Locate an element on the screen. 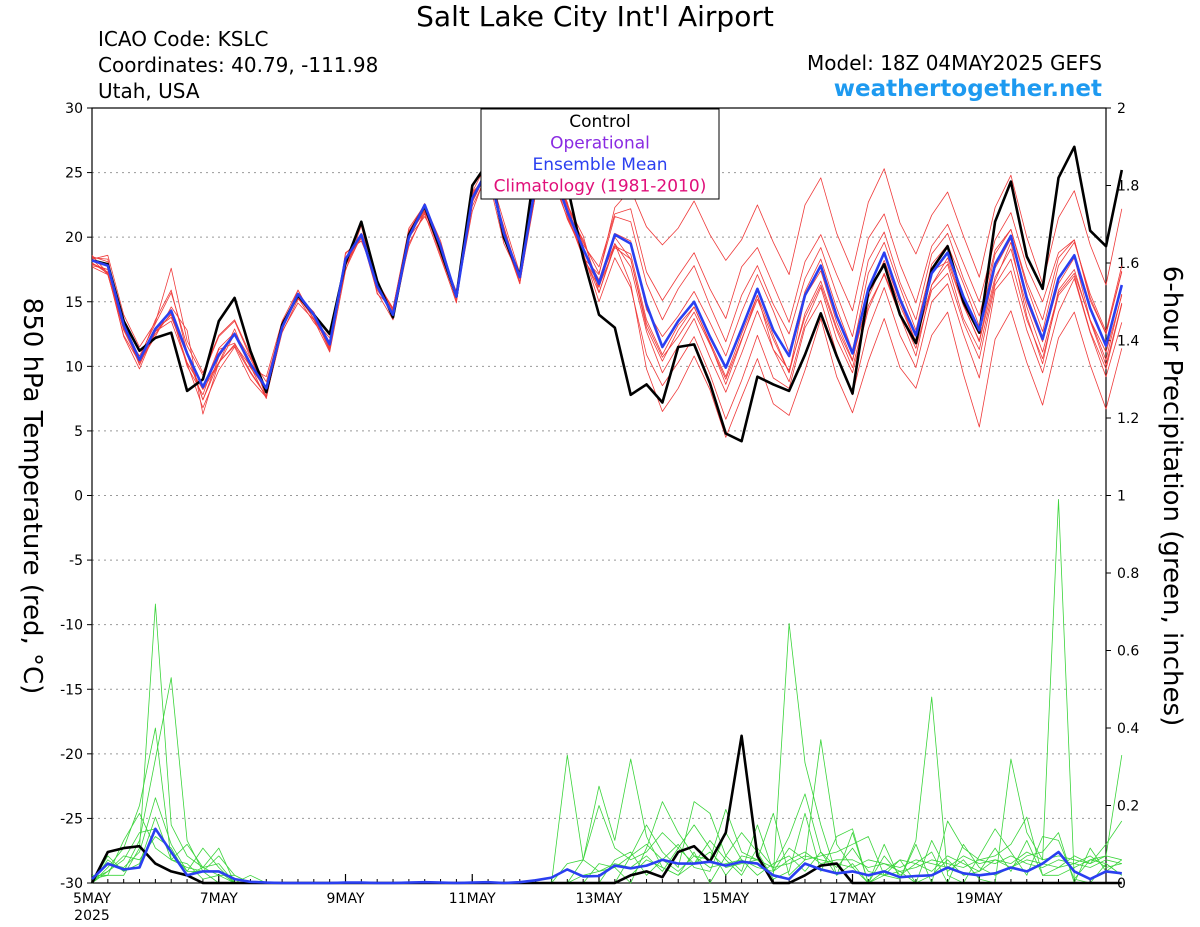 The image size is (1200, 927). mean-precip-line is located at coordinates (606, 856).